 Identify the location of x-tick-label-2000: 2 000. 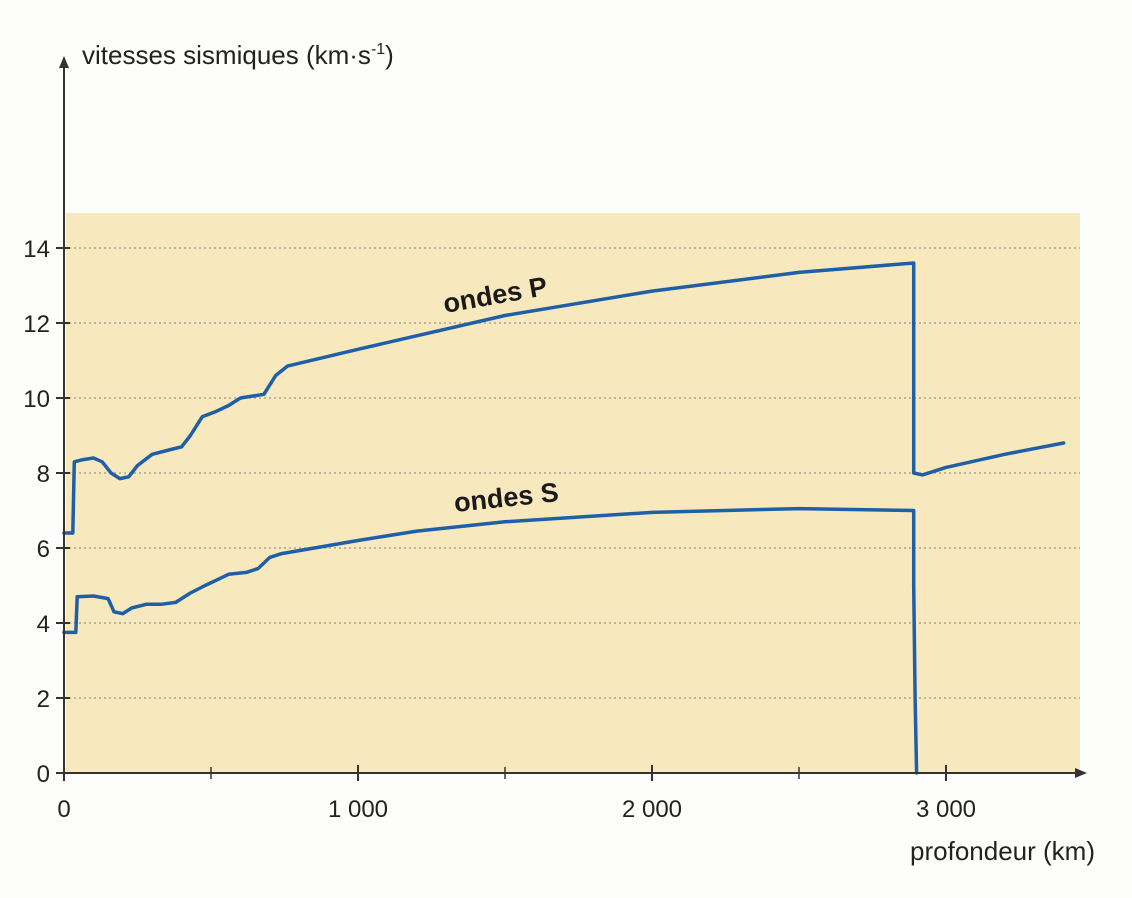
(652, 809).